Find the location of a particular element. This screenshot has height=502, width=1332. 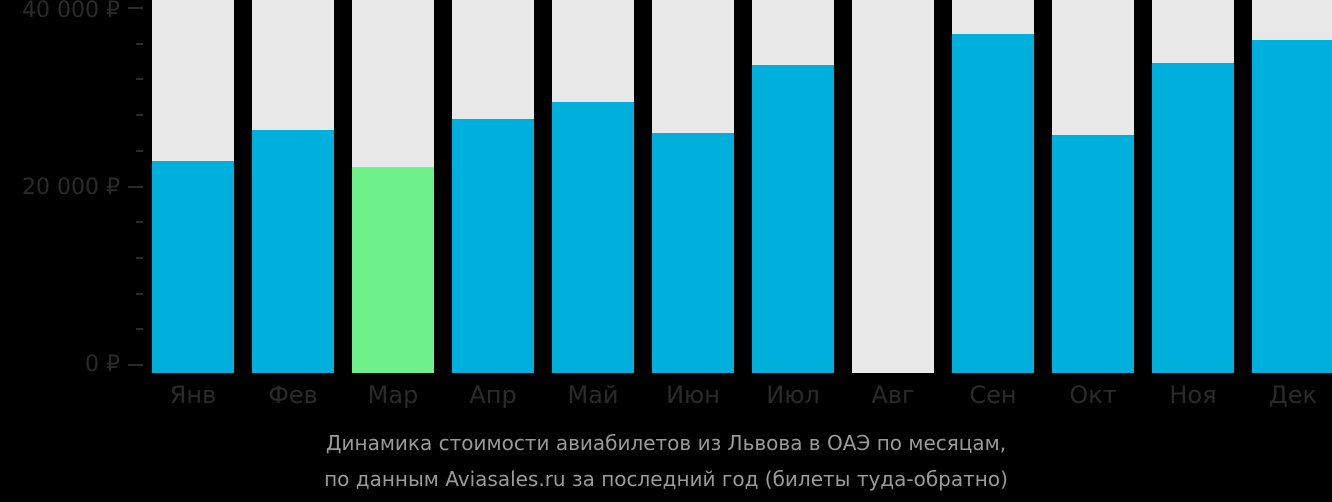

x-tick-label: Окт is located at coordinates (1093, 395).